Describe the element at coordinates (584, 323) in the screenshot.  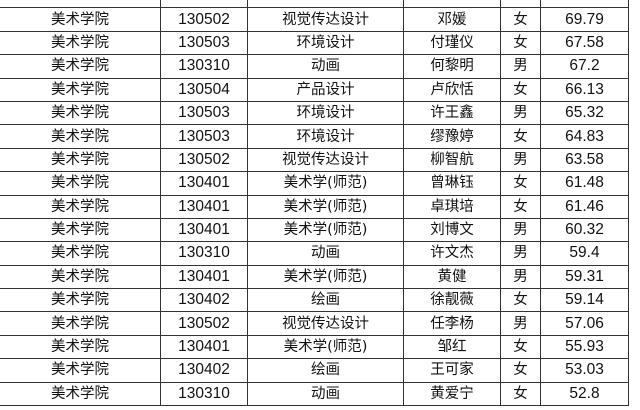
I see `score-cell: 57.06` at that location.